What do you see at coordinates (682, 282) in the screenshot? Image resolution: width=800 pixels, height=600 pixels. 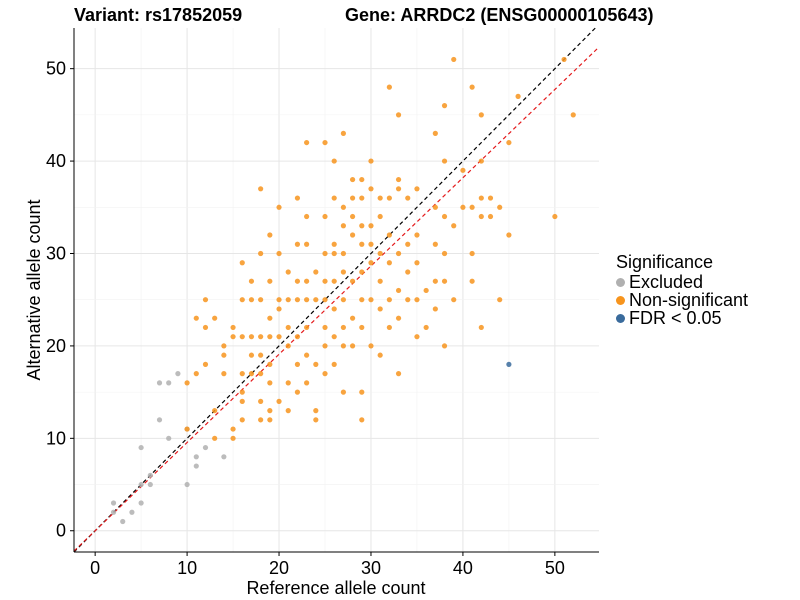 I see `legend-item-excluded: Excluded` at bounding box center [682, 282].